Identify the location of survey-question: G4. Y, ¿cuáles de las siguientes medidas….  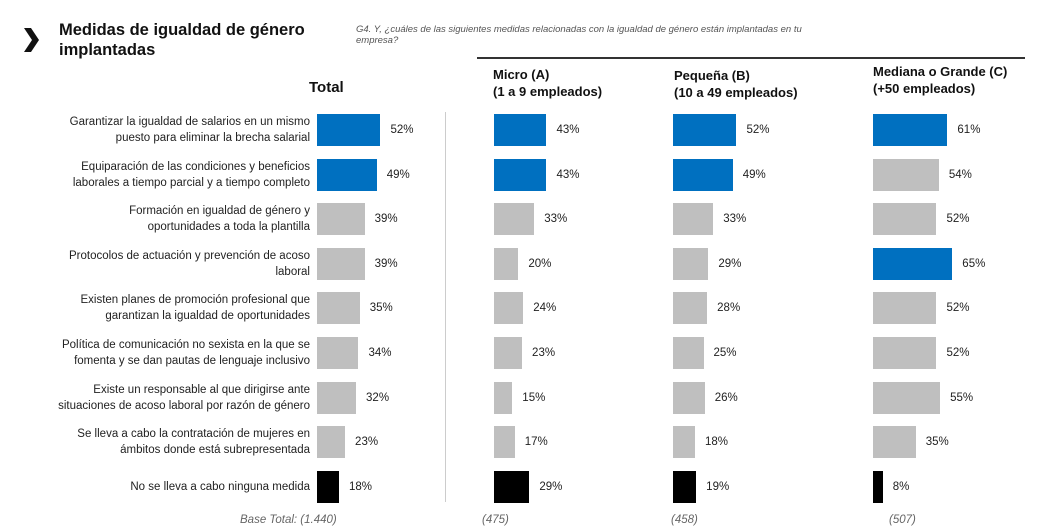
(621, 35).